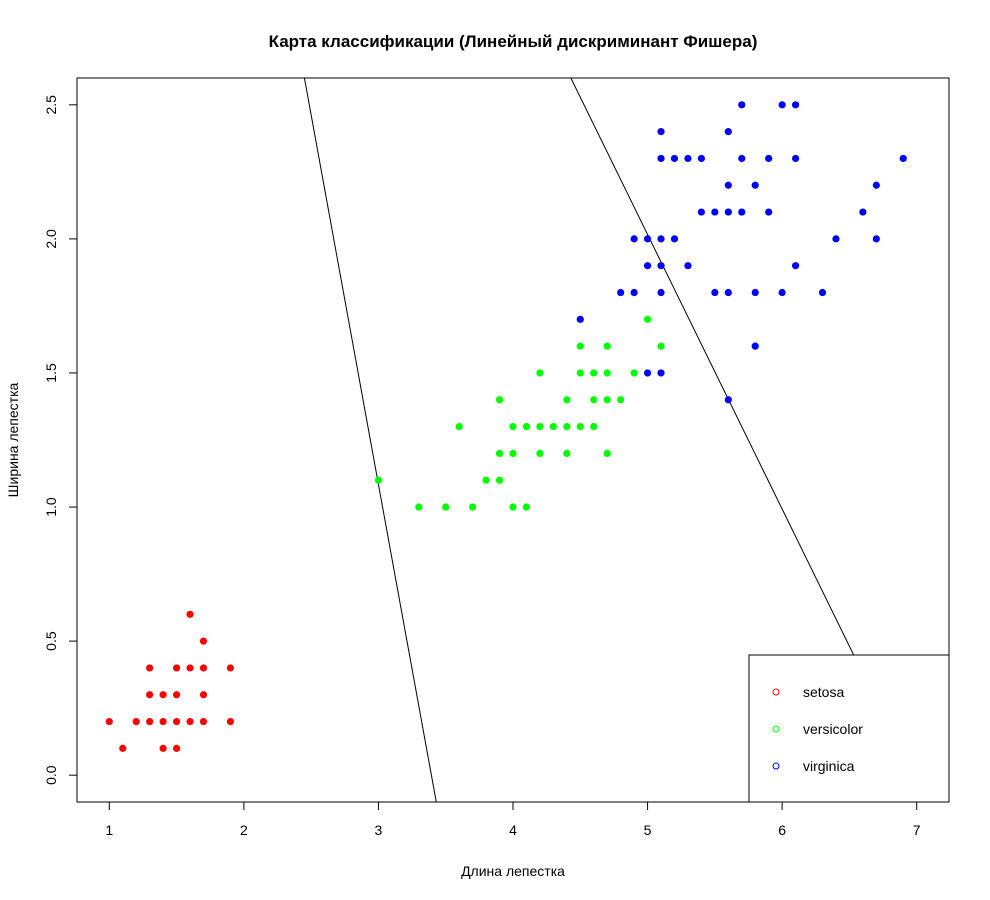  Describe the element at coordinates (776, 729) in the screenshot. I see `legend-marker-versicolor` at that location.